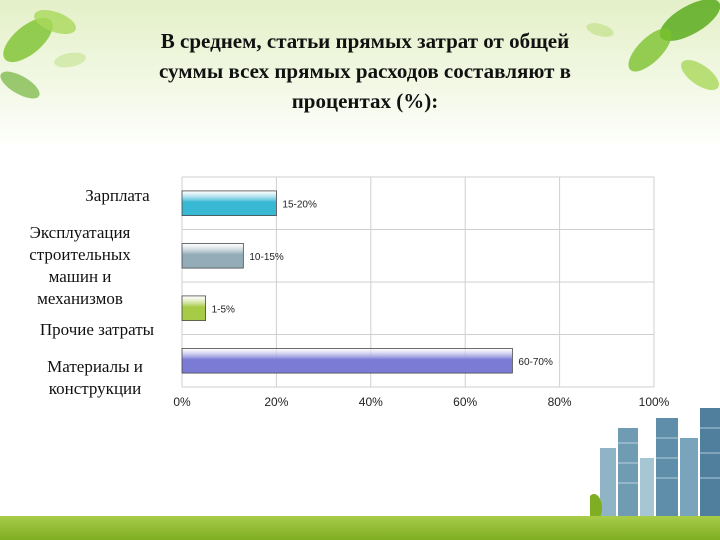  Describe the element at coordinates (223, 309) in the screenshot. I see `data-label-3: 1-5%` at that location.